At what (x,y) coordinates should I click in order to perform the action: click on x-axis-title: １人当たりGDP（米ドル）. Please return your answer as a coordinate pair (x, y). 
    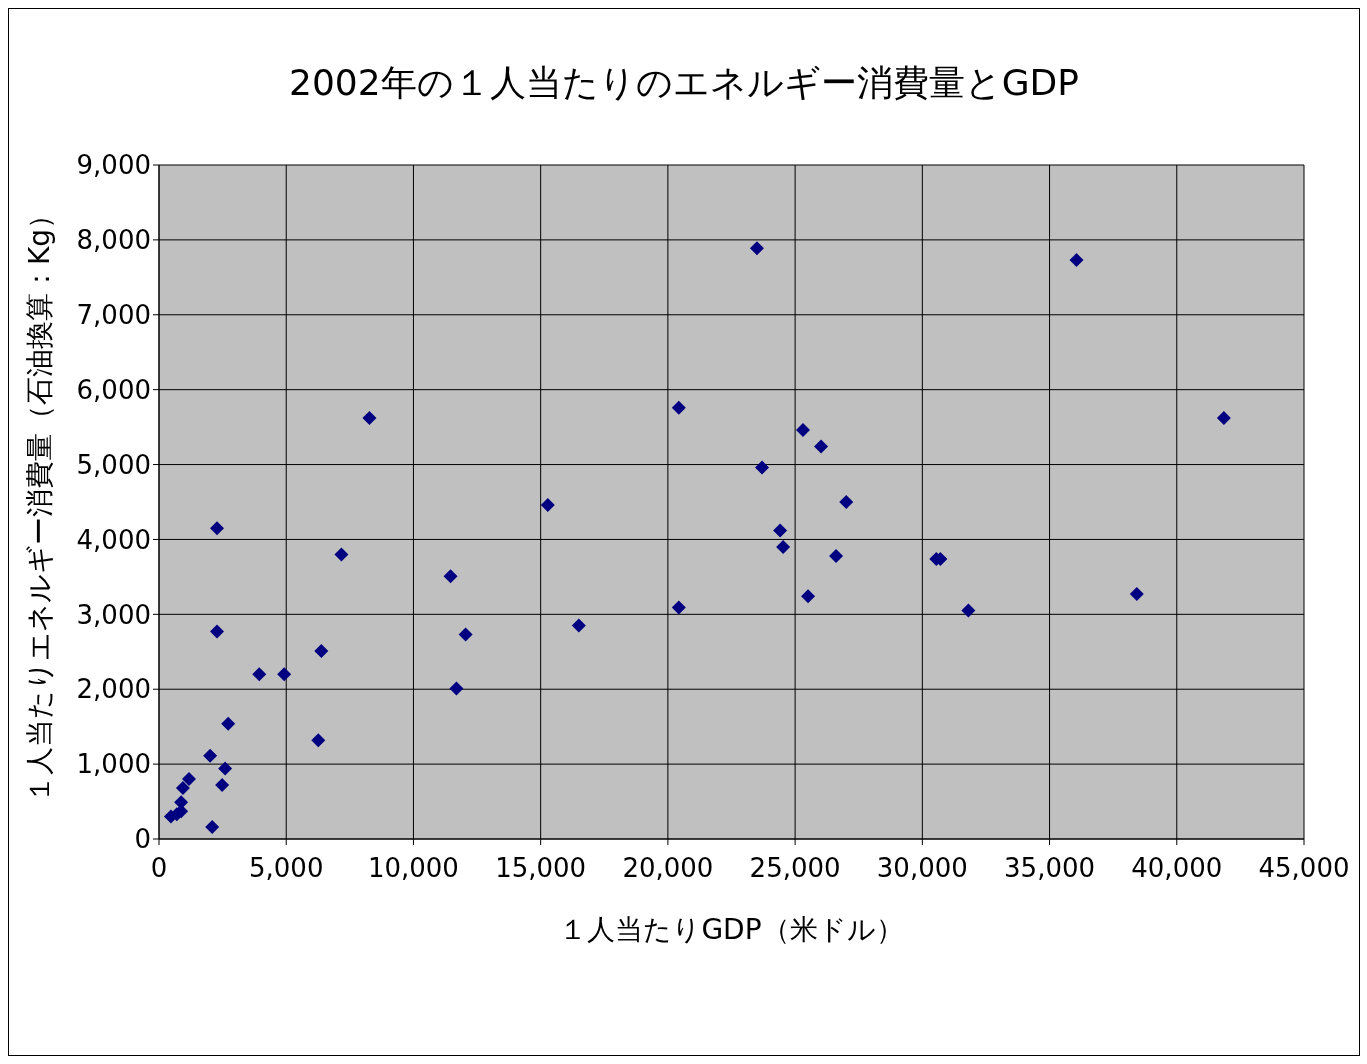
    Looking at the image, I should click on (731, 929).